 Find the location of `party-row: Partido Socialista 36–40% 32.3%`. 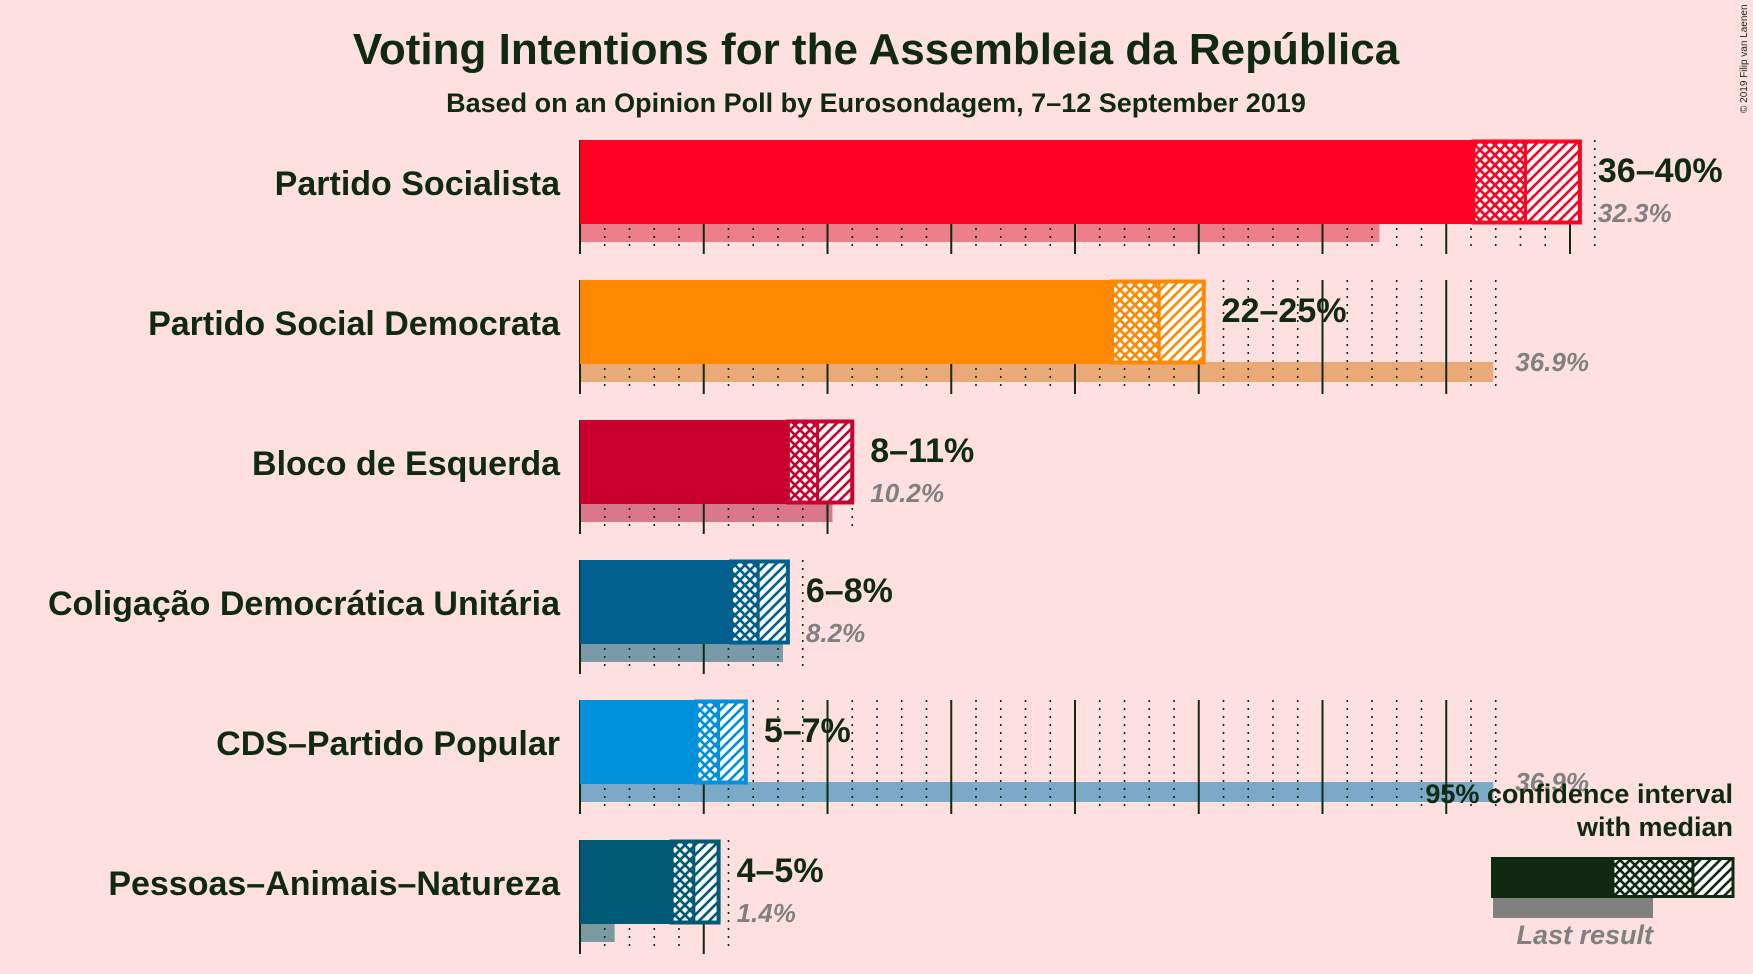

party-row: Partido Socialista 36–40% 32.3% is located at coordinates (999, 196).